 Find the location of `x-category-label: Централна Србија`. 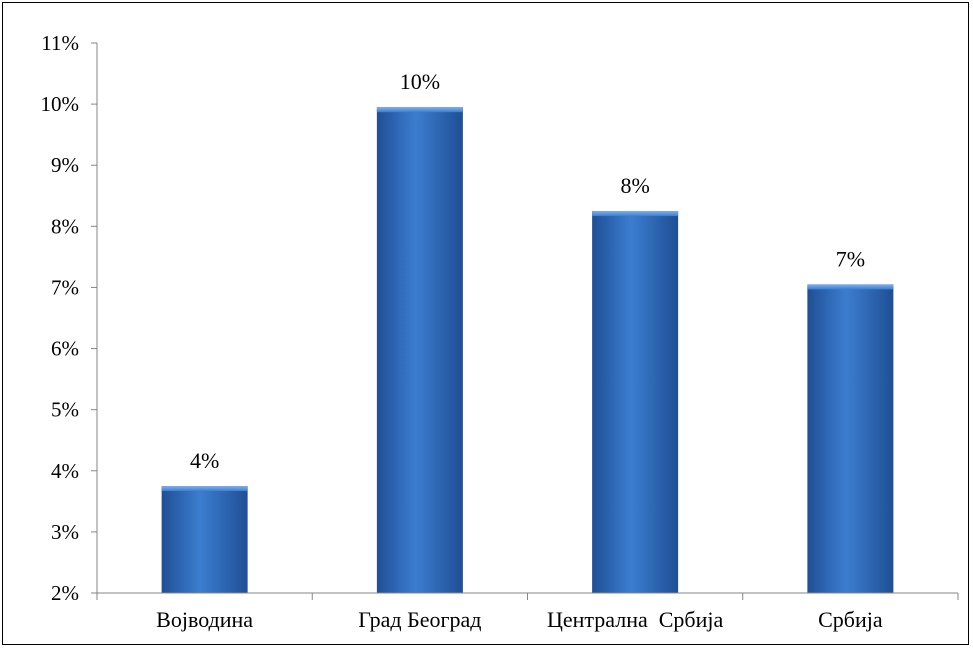

x-category-label: Централна Србија is located at coordinates (635, 619).